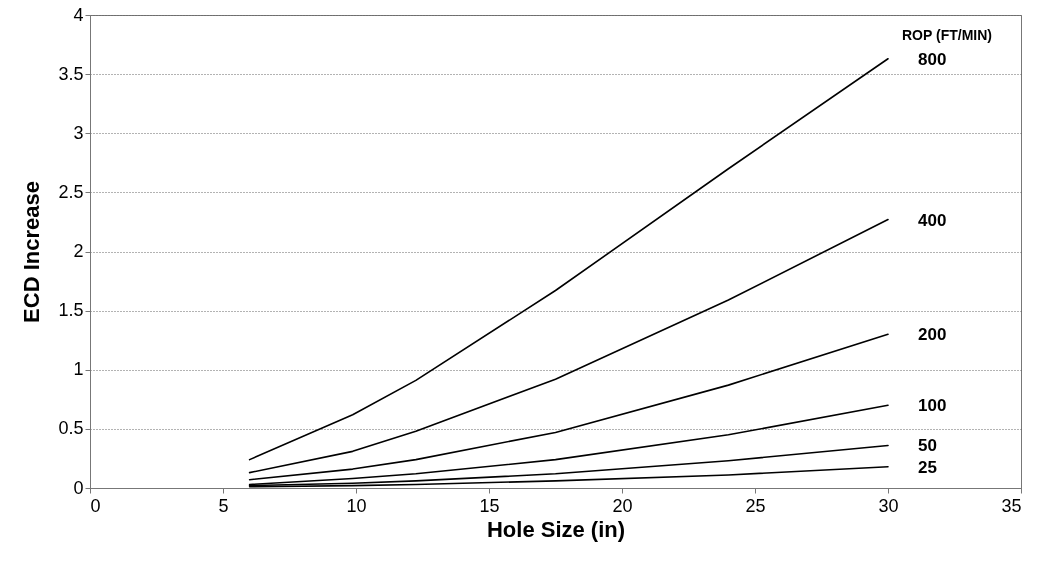 This screenshot has width=1039, height=568. What do you see at coordinates (932, 59) in the screenshot?
I see `series-label: 800` at bounding box center [932, 59].